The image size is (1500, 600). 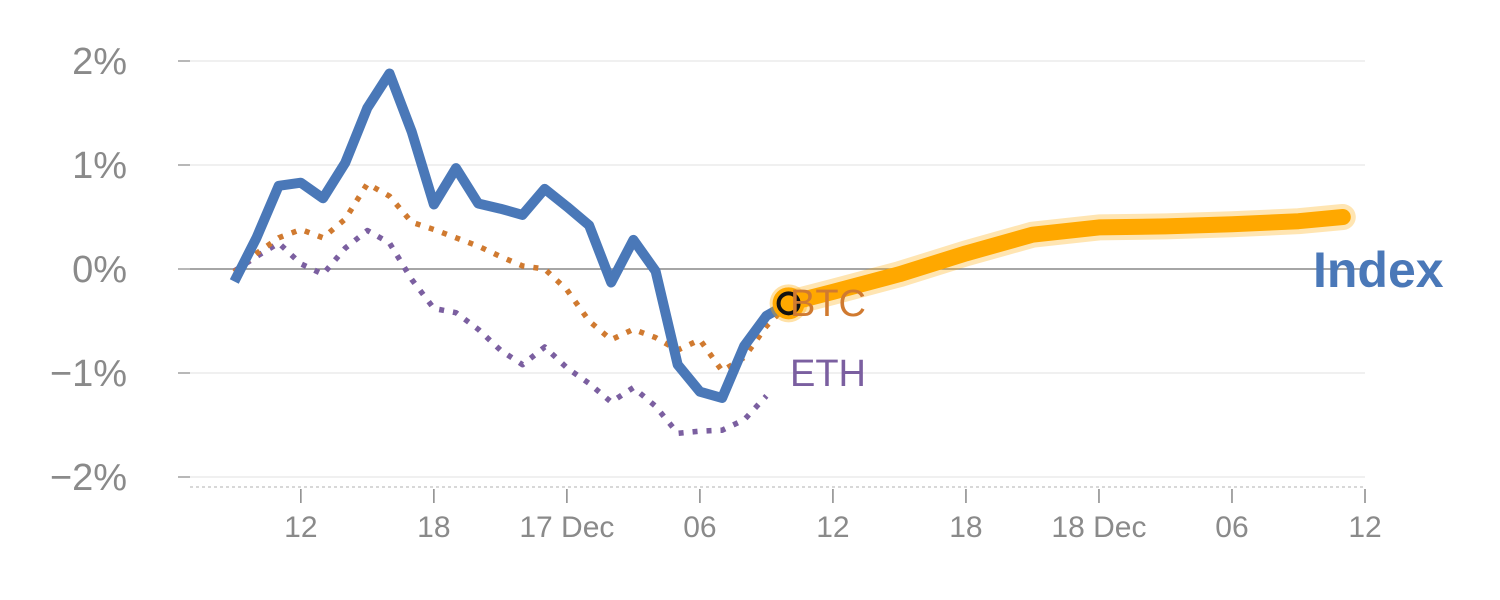 I want to click on y-tick-label: −1%, so click(x=88, y=374).